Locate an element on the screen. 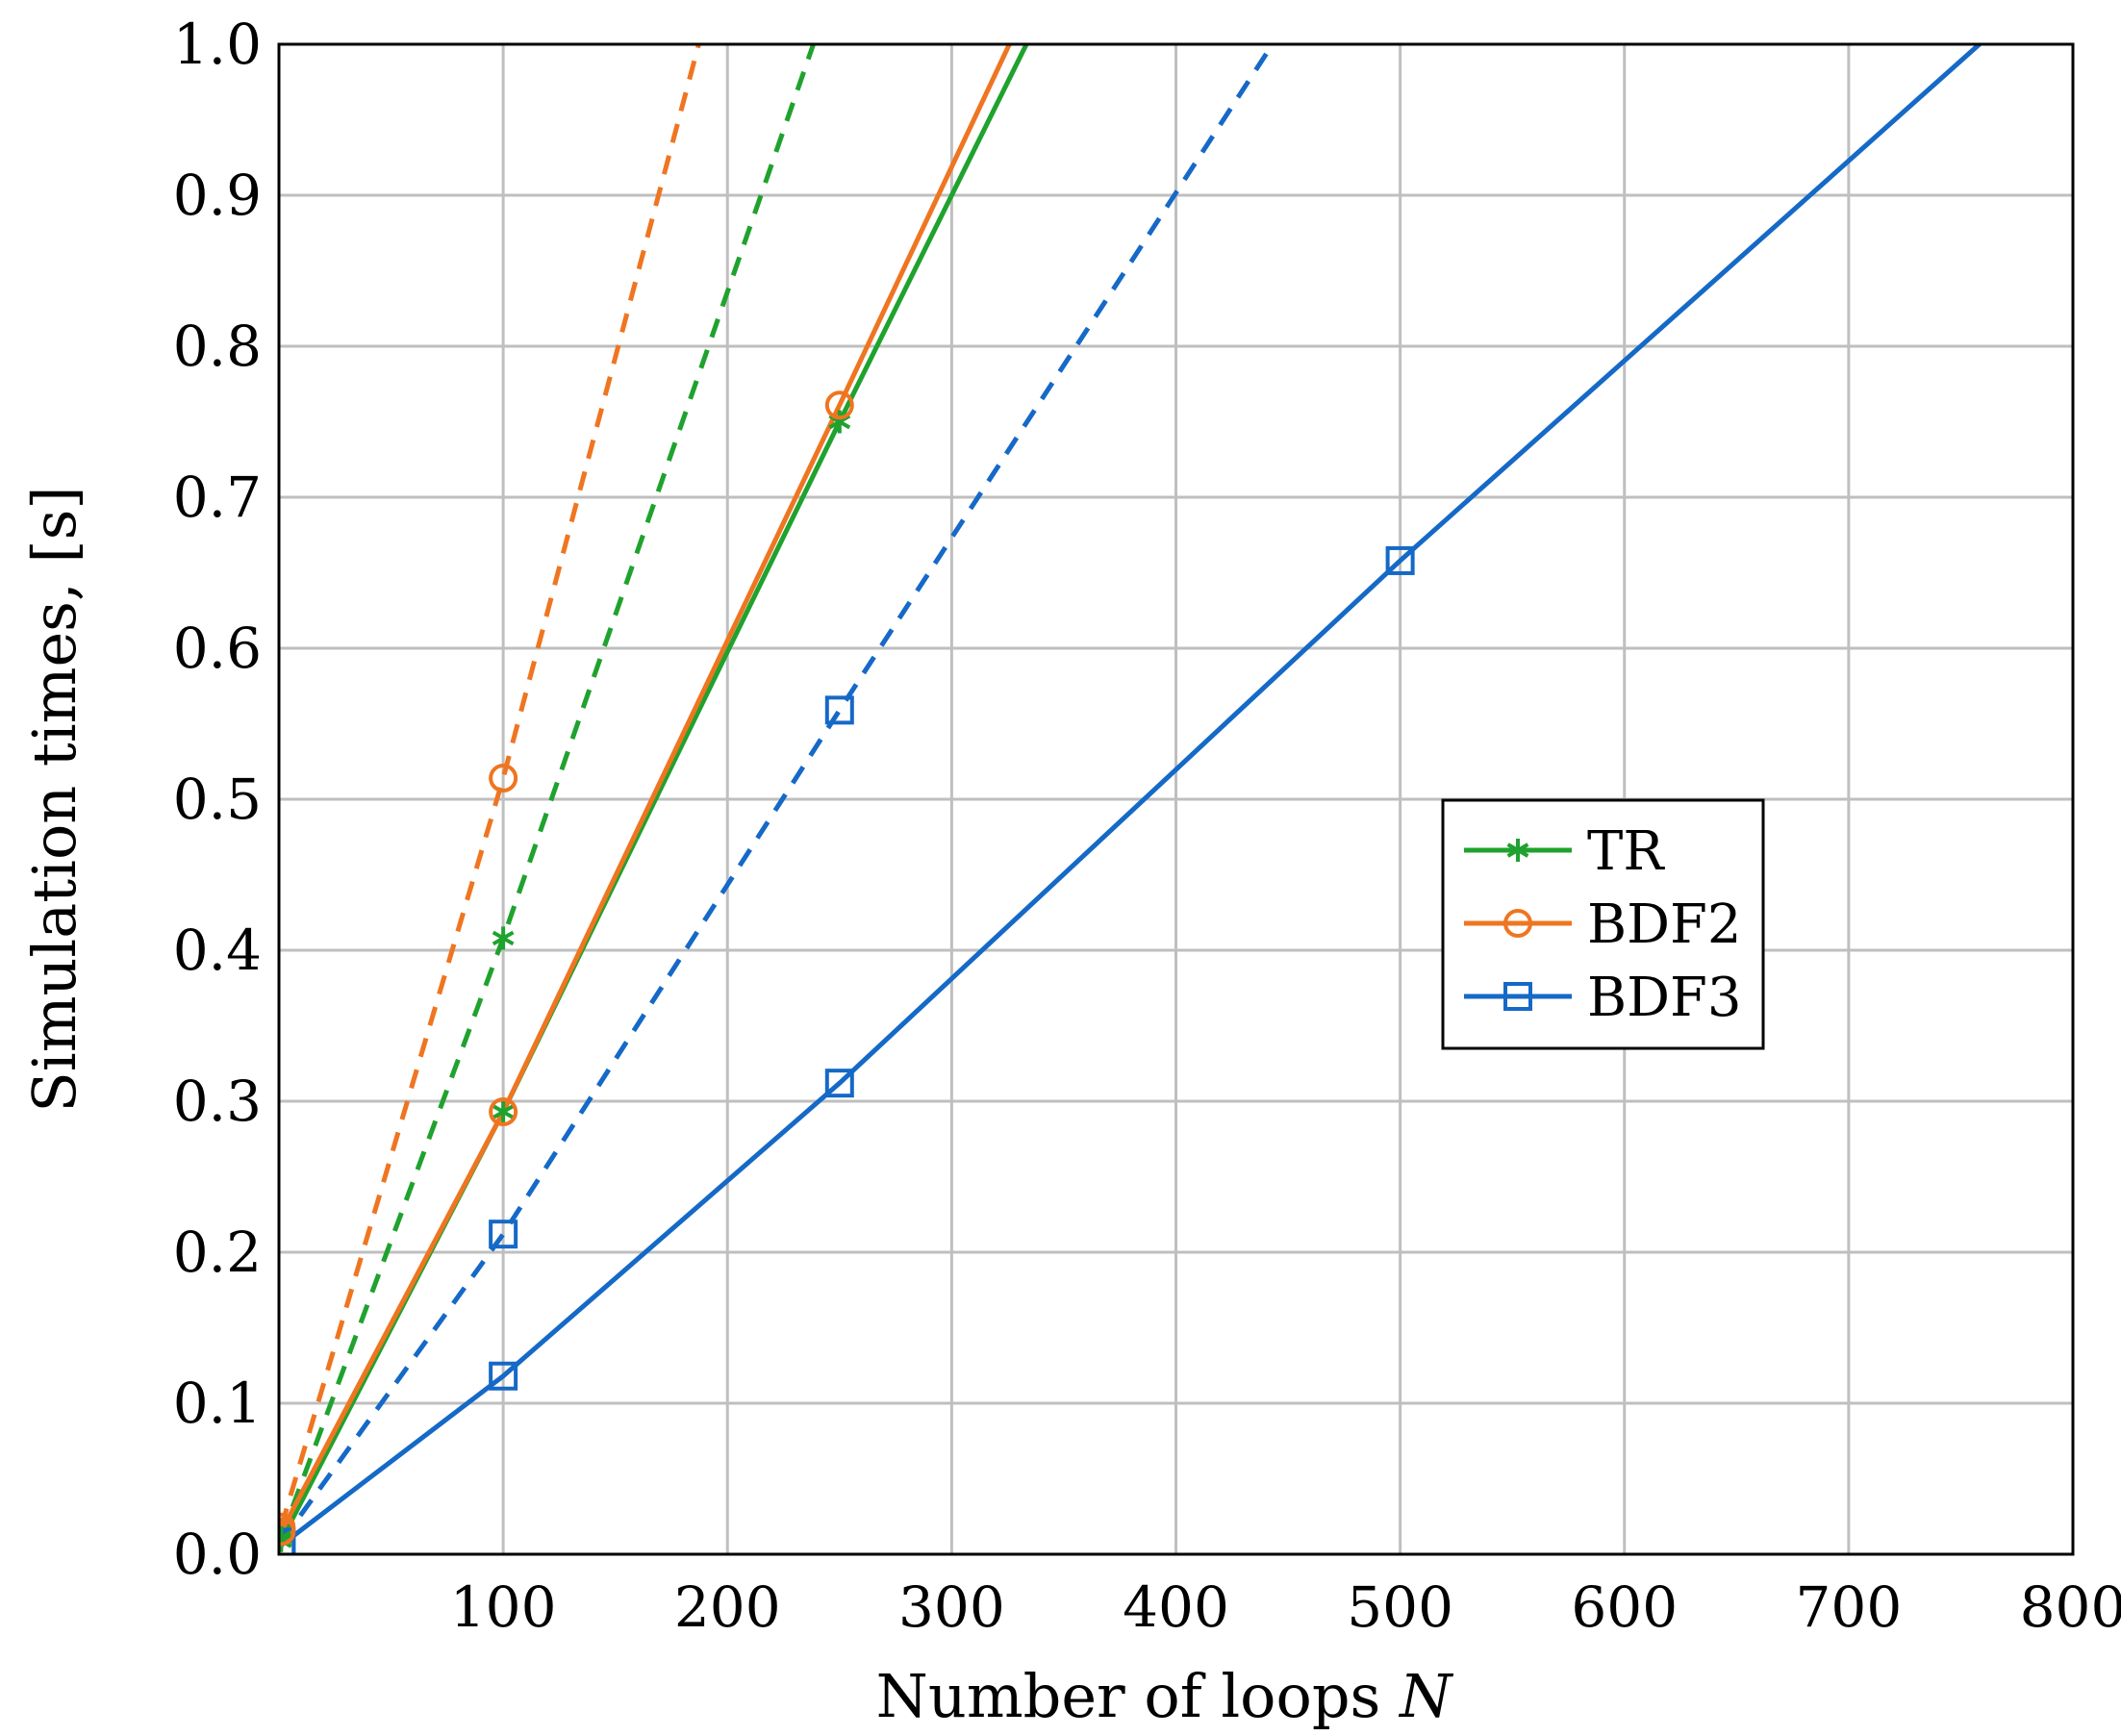 Image resolution: width=2121 pixels, height=1736 pixels. x-axis-label: Number of loops N is located at coordinates (1165, 1696).